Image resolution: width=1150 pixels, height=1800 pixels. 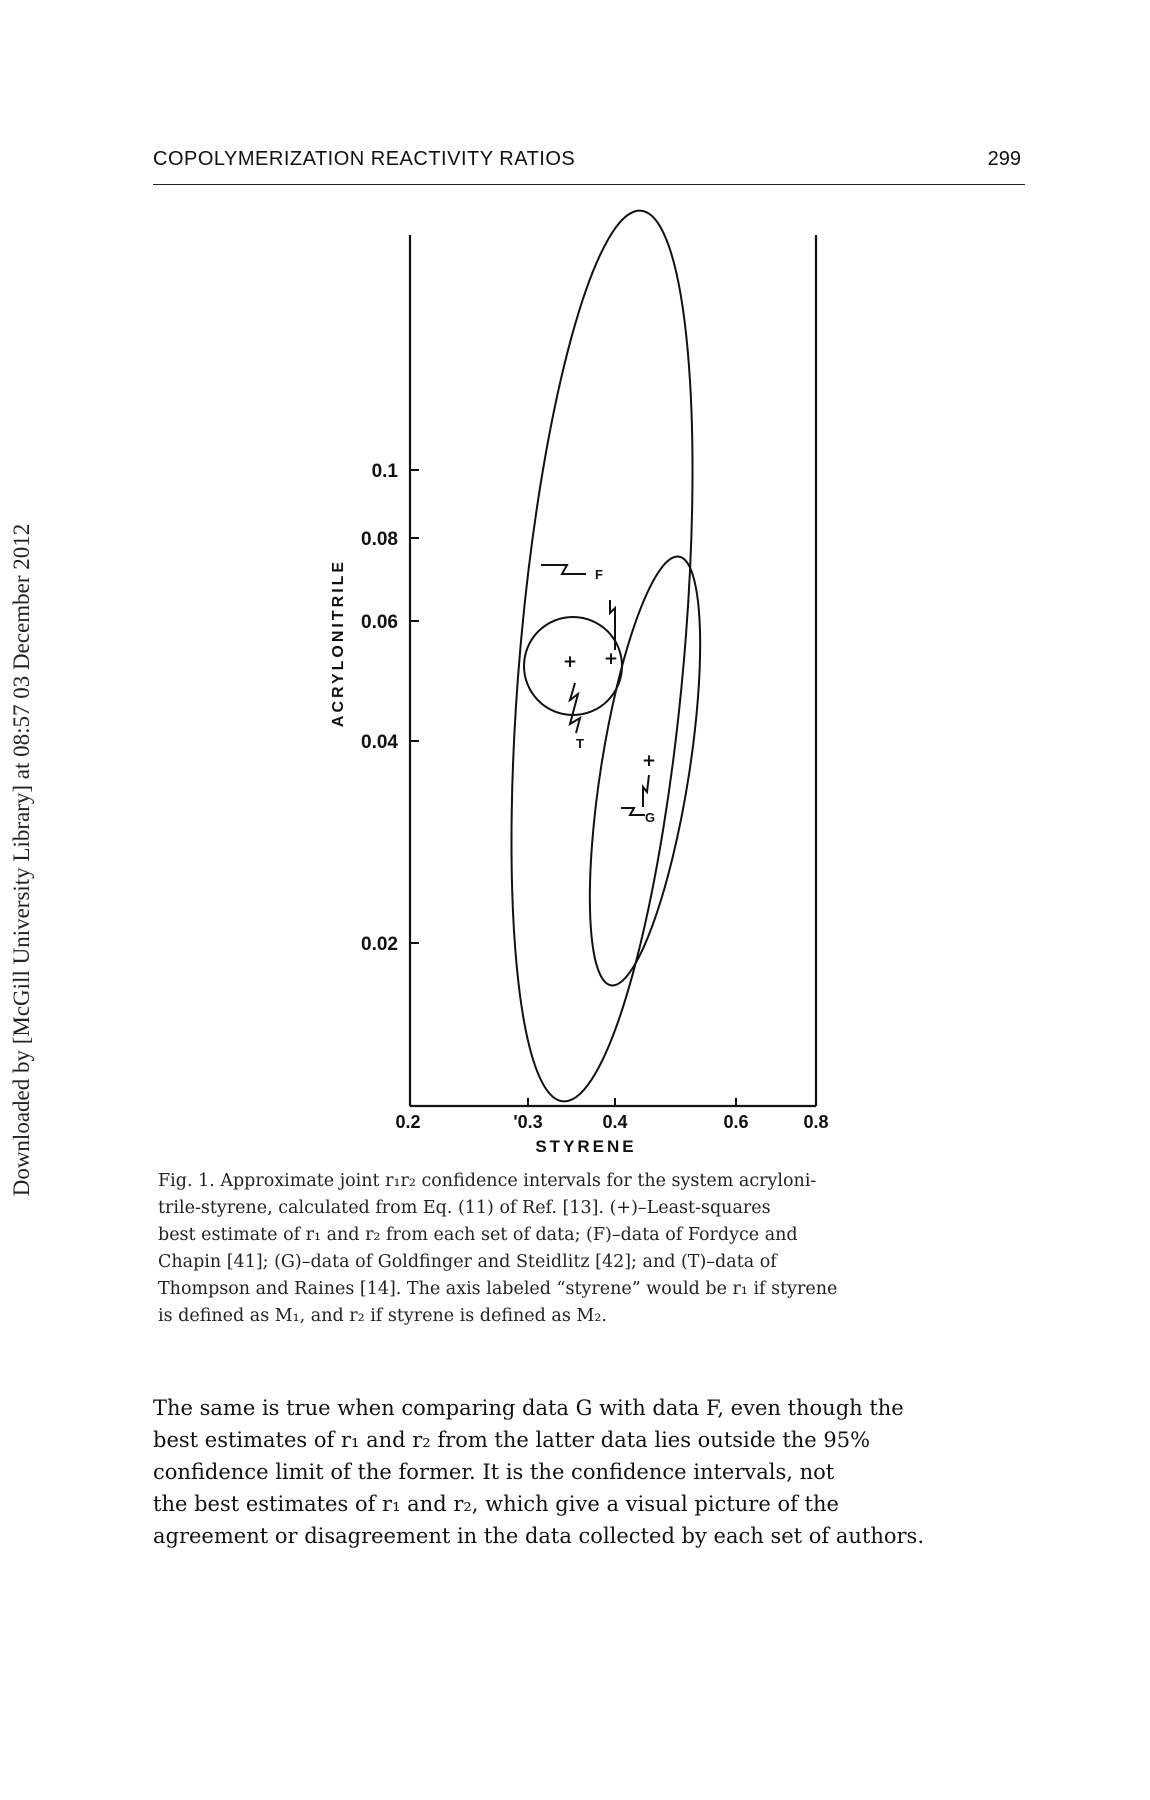 What do you see at coordinates (385, 471) in the screenshot?
I see `y-tick-label: 0.1` at bounding box center [385, 471].